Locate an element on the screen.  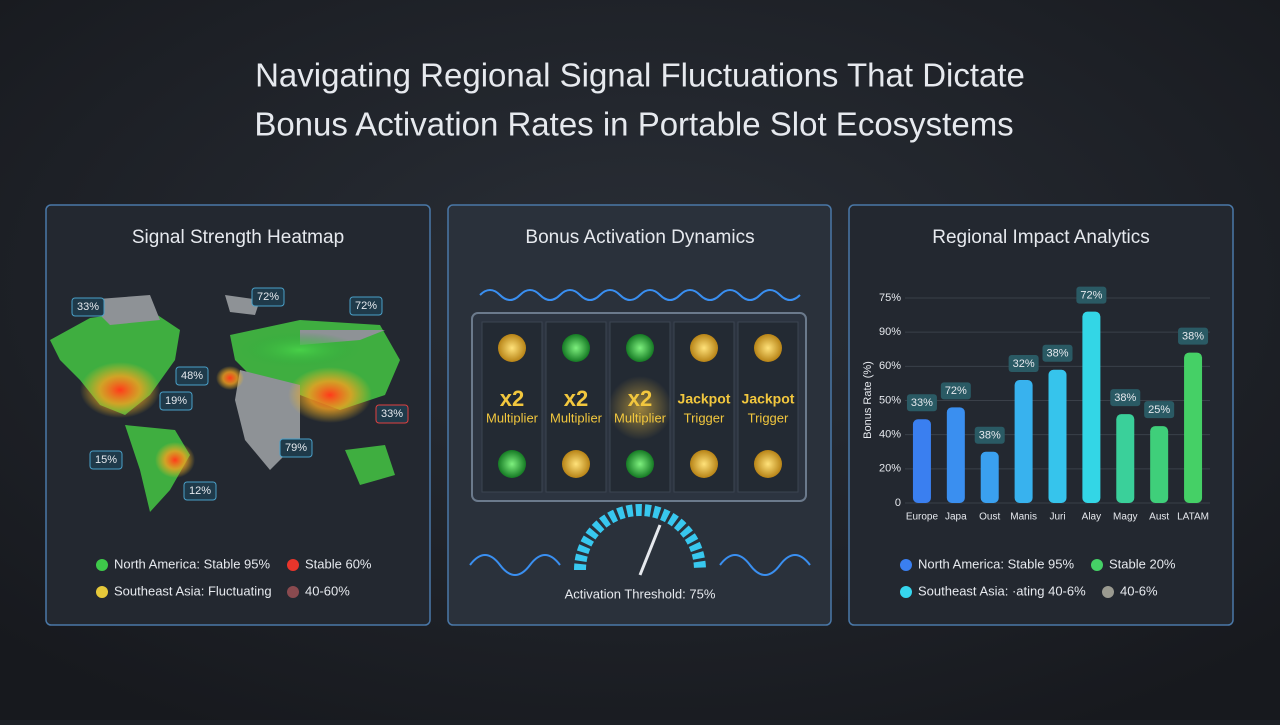
y-tick-label: 50% is located at coordinates (890, 400).